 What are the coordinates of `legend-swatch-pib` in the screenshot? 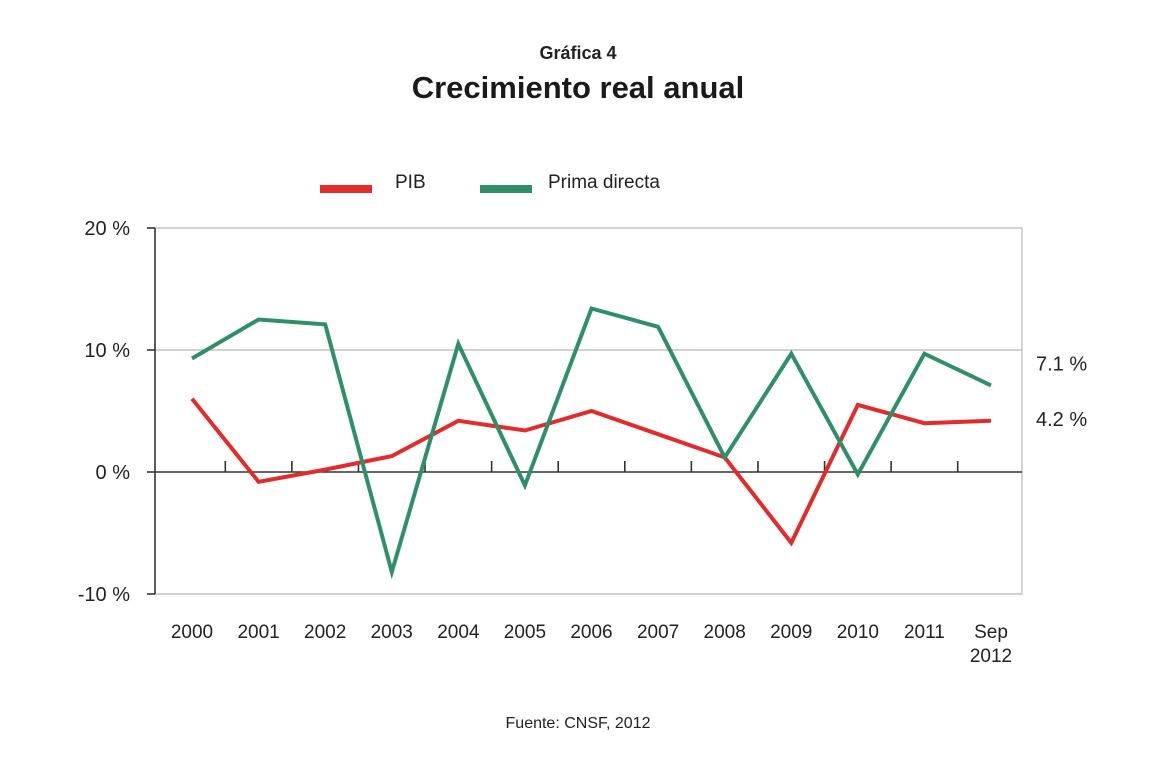 It's located at (346, 189).